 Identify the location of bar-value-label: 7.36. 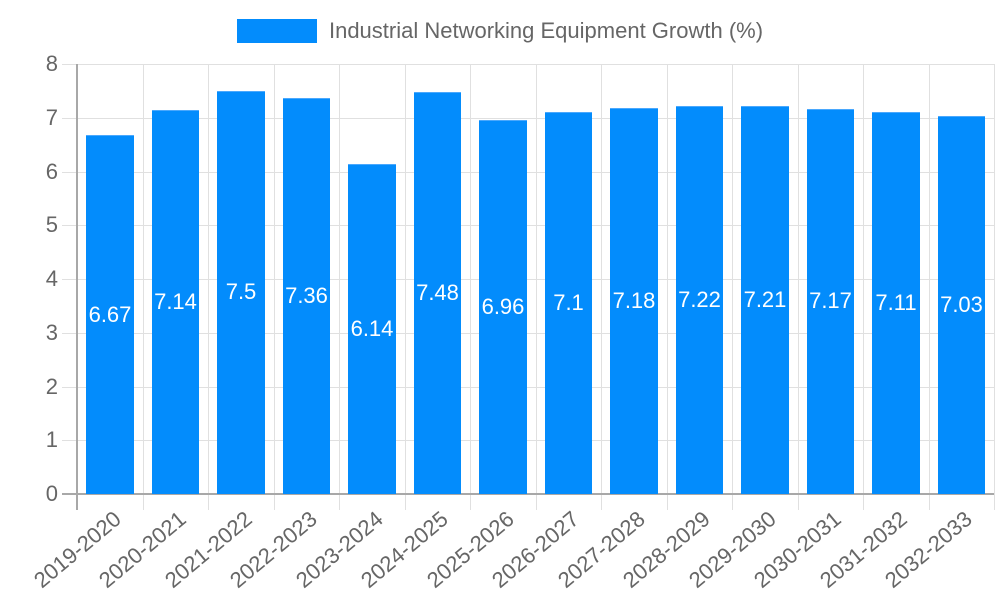
(306, 296).